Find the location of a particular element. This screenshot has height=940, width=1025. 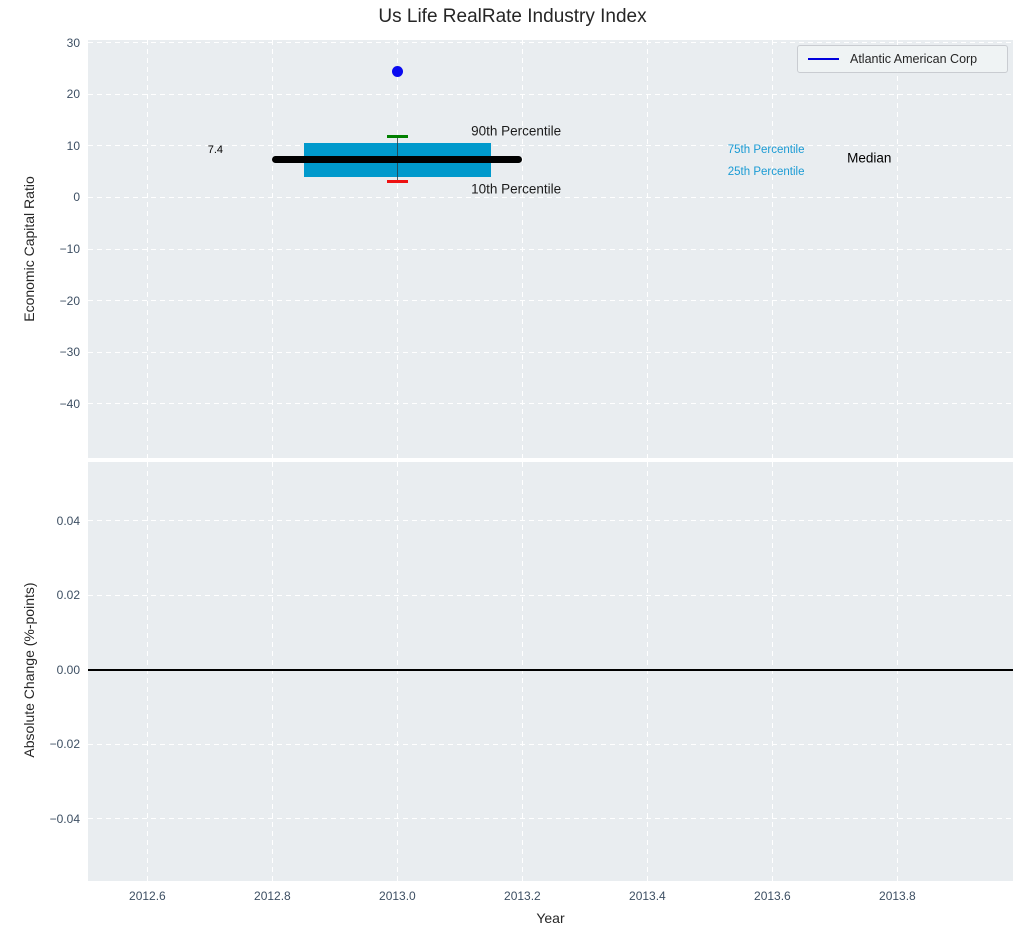

figure-title: Us Life RealRate Industry Index is located at coordinates (512, 16).